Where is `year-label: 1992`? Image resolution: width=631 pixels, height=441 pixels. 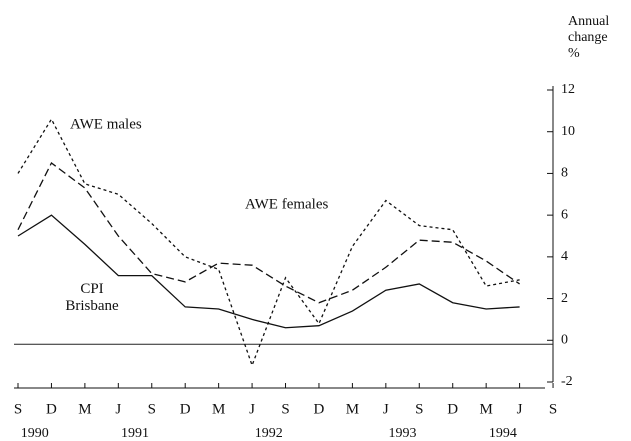 year-label: 1992 is located at coordinates (269, 433).